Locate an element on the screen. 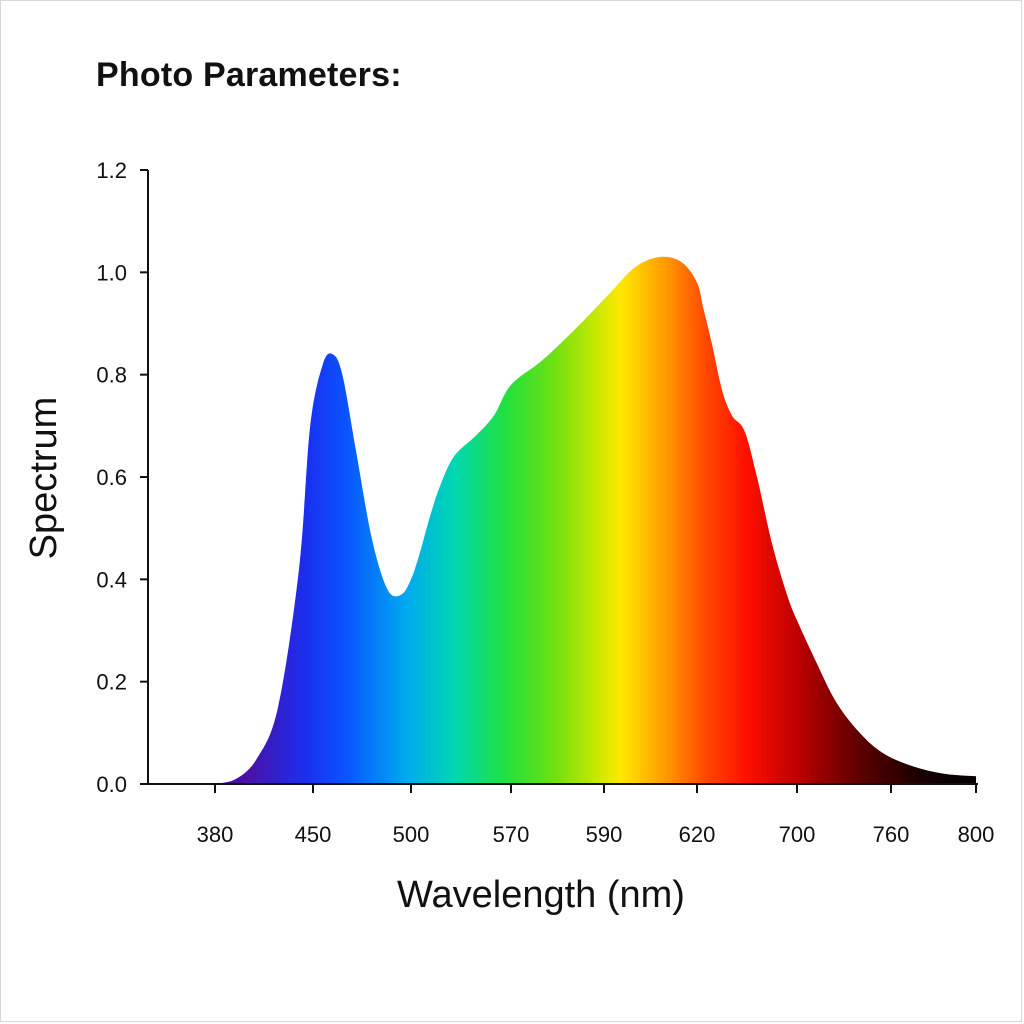 Image resolution: width=1024 pixels, height=1024 pixels. y-axis-ticks: 0.0 0.2 0.4 0.6 0.8 1.0 1.2 is located at coordinates (122, 477).